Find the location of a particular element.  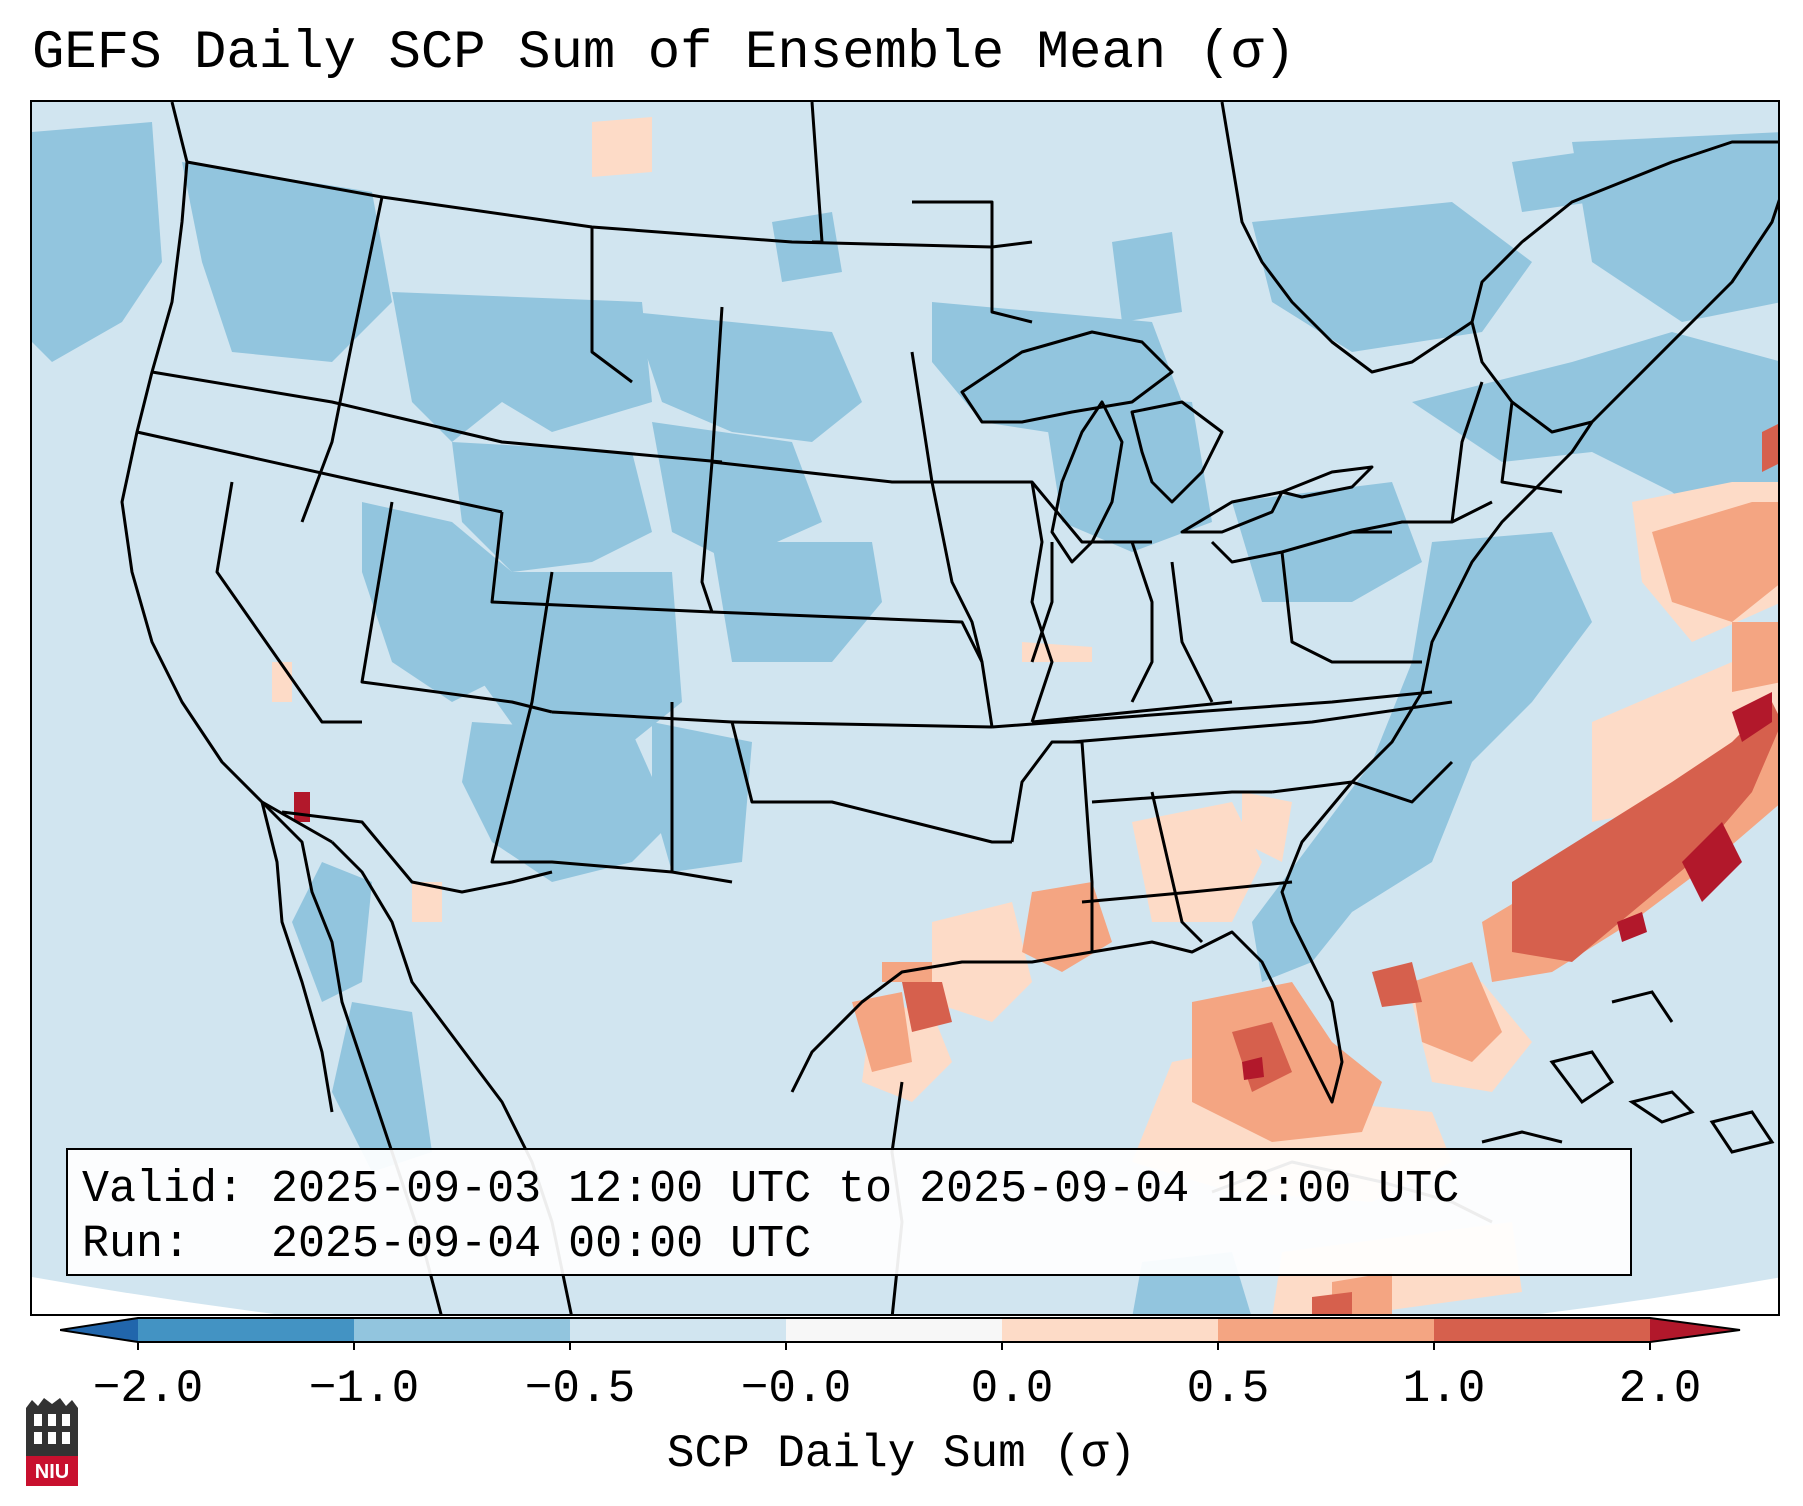

colorbar-tick-marks is located at coordinates (894, 1346).